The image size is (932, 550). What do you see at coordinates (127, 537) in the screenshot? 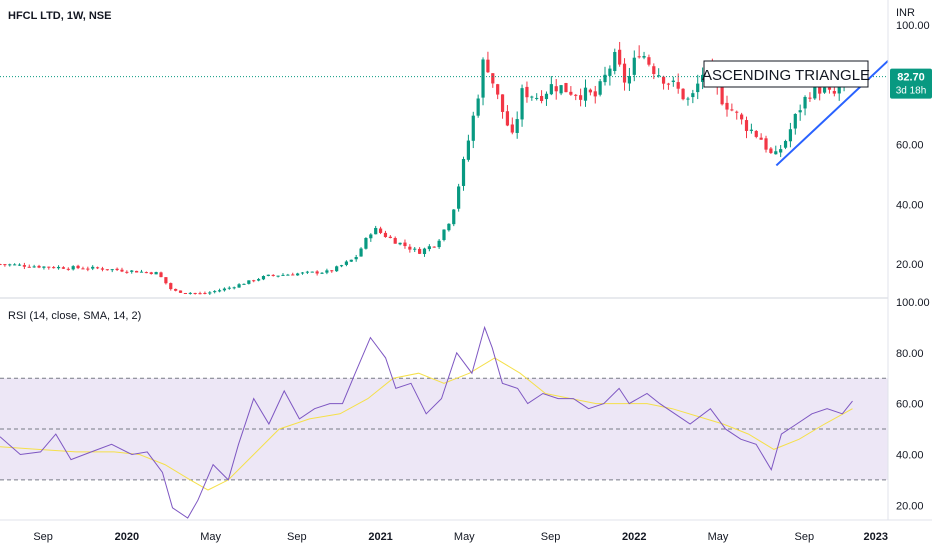
I see `time-tick-label: 2020` at bounding box center [127, 537].